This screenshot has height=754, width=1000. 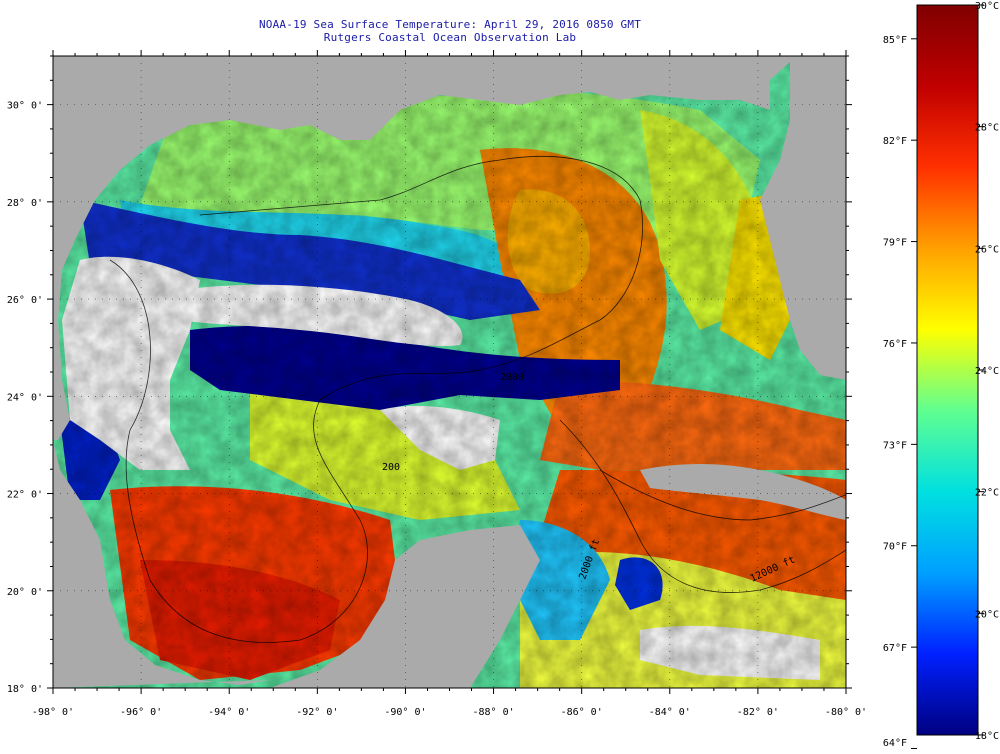 What do you see at coordinates (582, 712) in the screenshot?
I see `lon-tick-label: -86° 0'` at bounding box center [582, 712].